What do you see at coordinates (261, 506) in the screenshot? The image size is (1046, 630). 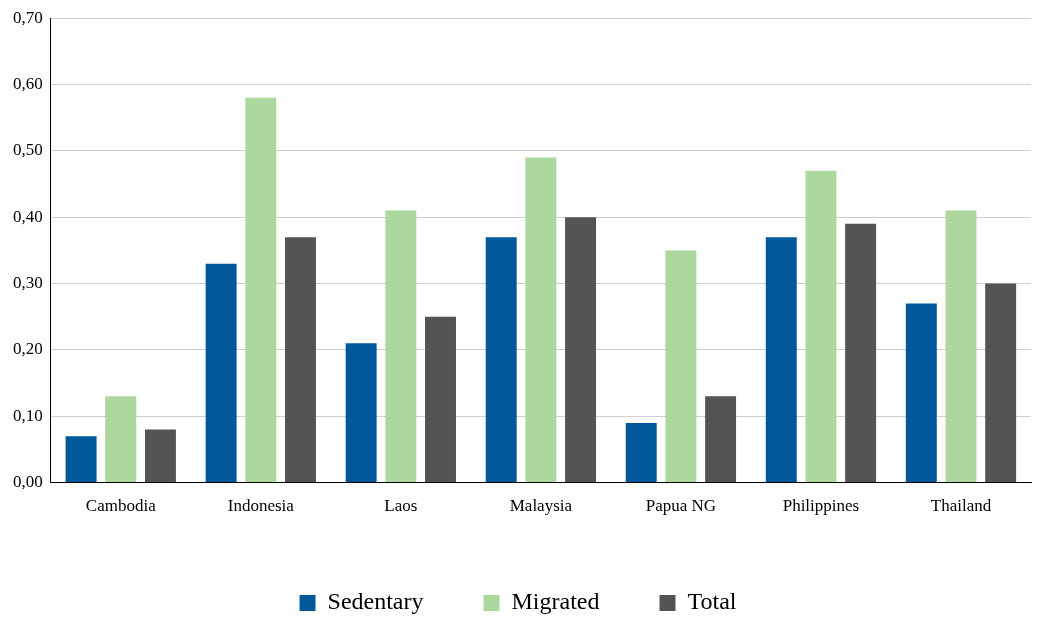 I see `x-tick-label: Indonesia` at bounding box center [261, 506].